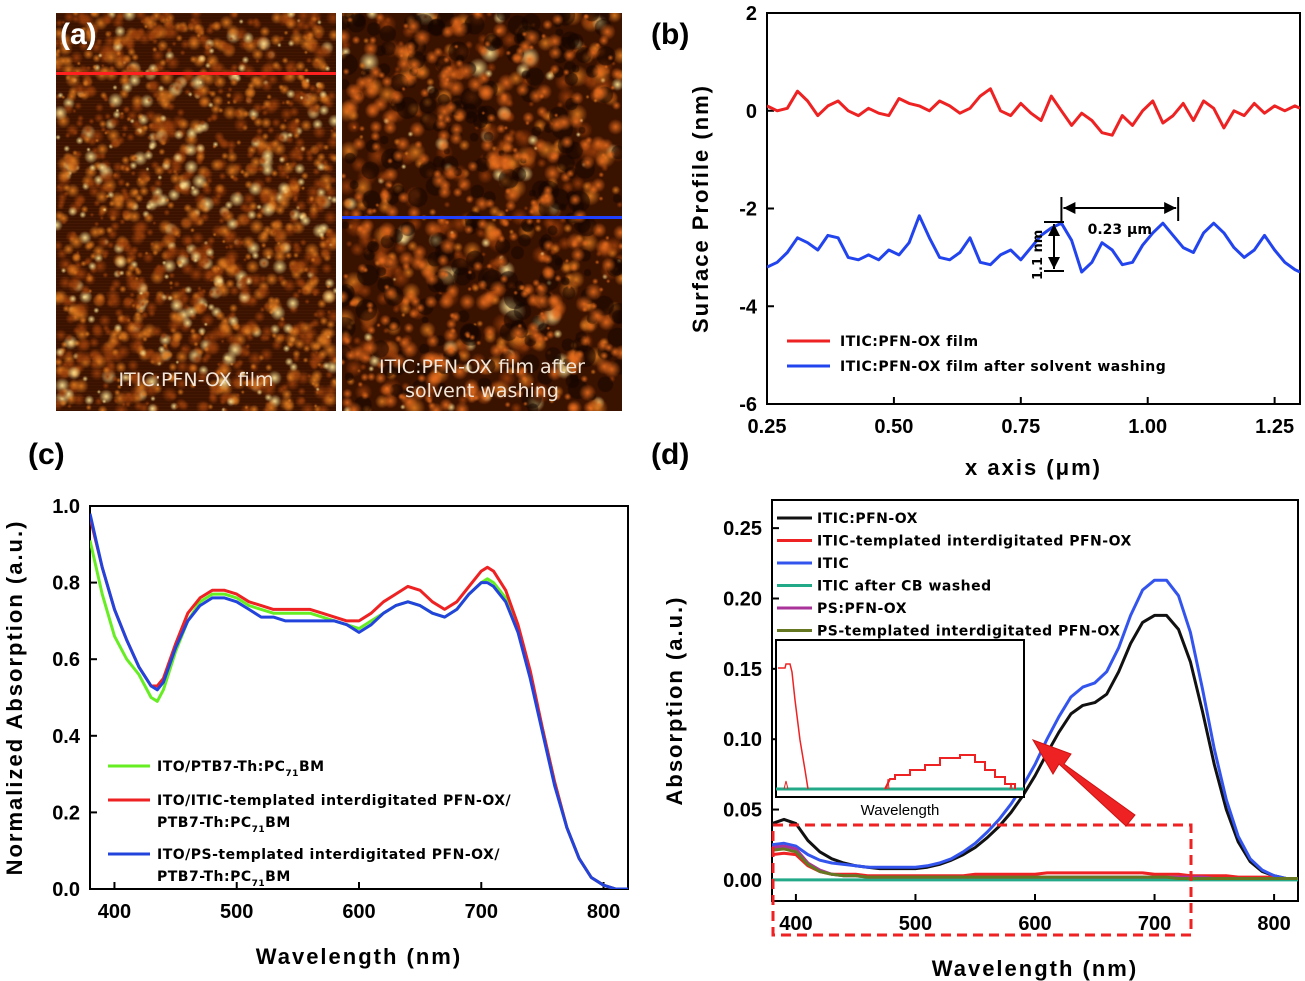  What do you see at coordinates (1033, 467) in the screenshot?
I see `x-axis-label-b: x axis (μm)` at bounding box center [1033, 467].